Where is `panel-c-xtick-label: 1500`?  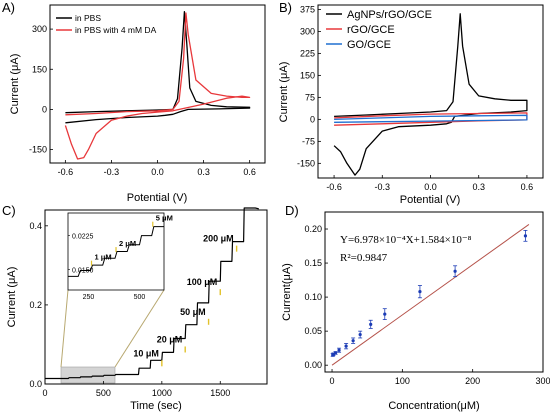
panel-c-xtick-label: 1500 is located at coordinates (220, 393).